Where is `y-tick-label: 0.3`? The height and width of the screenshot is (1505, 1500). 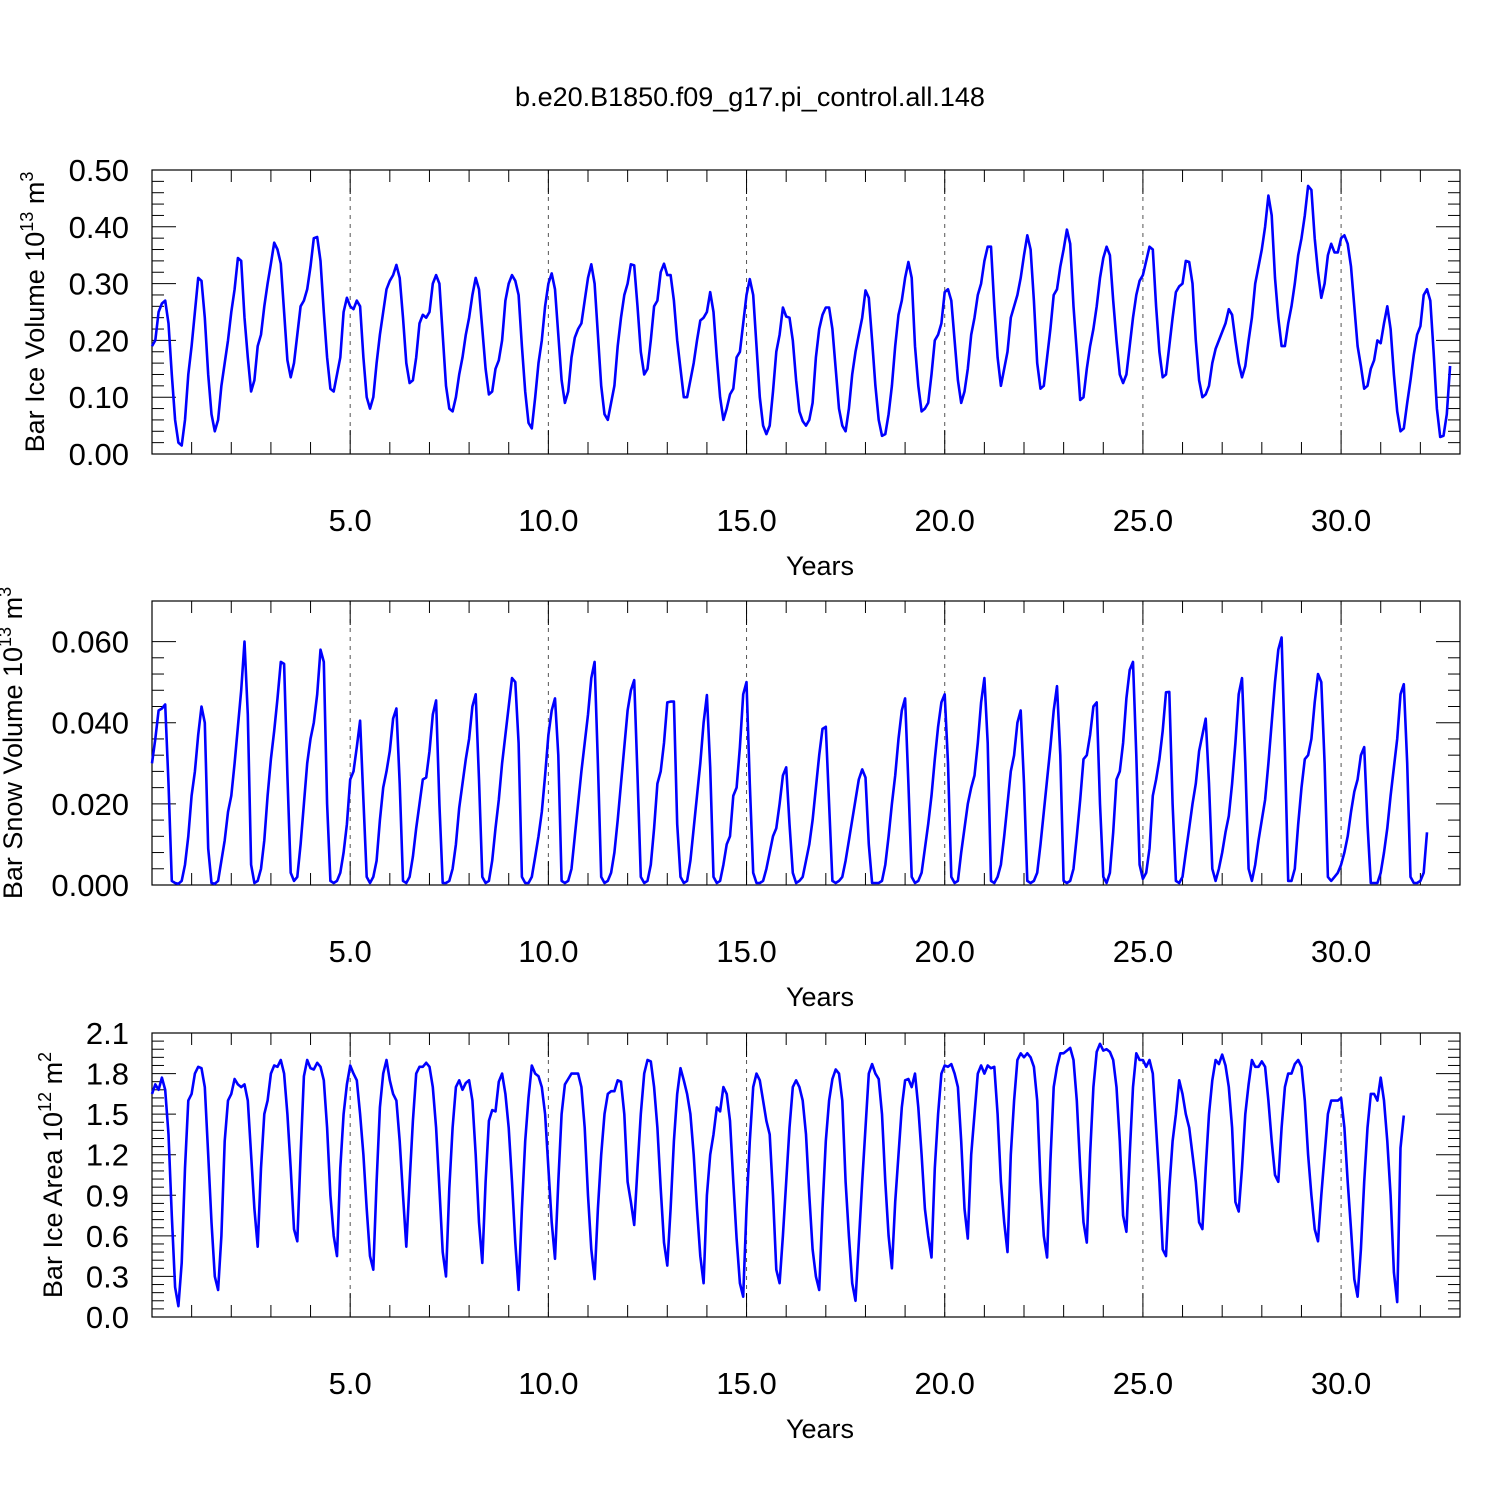 y-tick-label: 0.3 is located at coordinates (107, 1276).